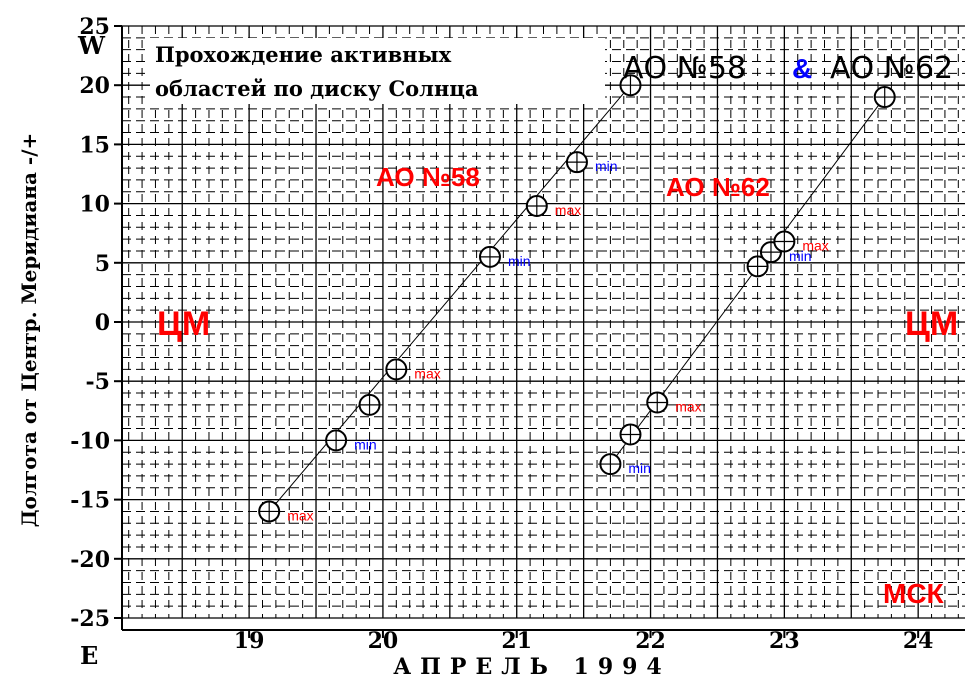 The width and height of the screenshot is (969, 687). What do you see at coordinates (802, 68) in the screenshot?
I see `header-ampersand: &` at bounding box center [802, 68].